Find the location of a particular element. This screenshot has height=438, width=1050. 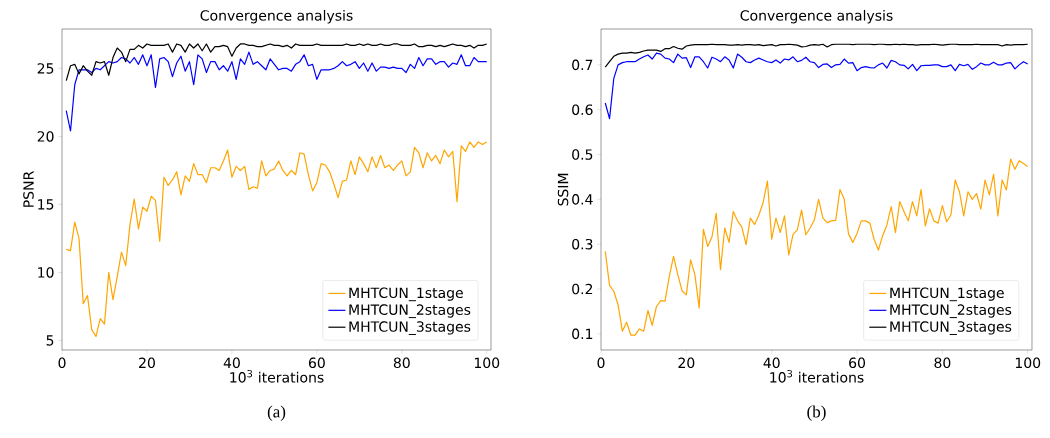

y-axis-title: PSNR is located at coordinates (28, 189).